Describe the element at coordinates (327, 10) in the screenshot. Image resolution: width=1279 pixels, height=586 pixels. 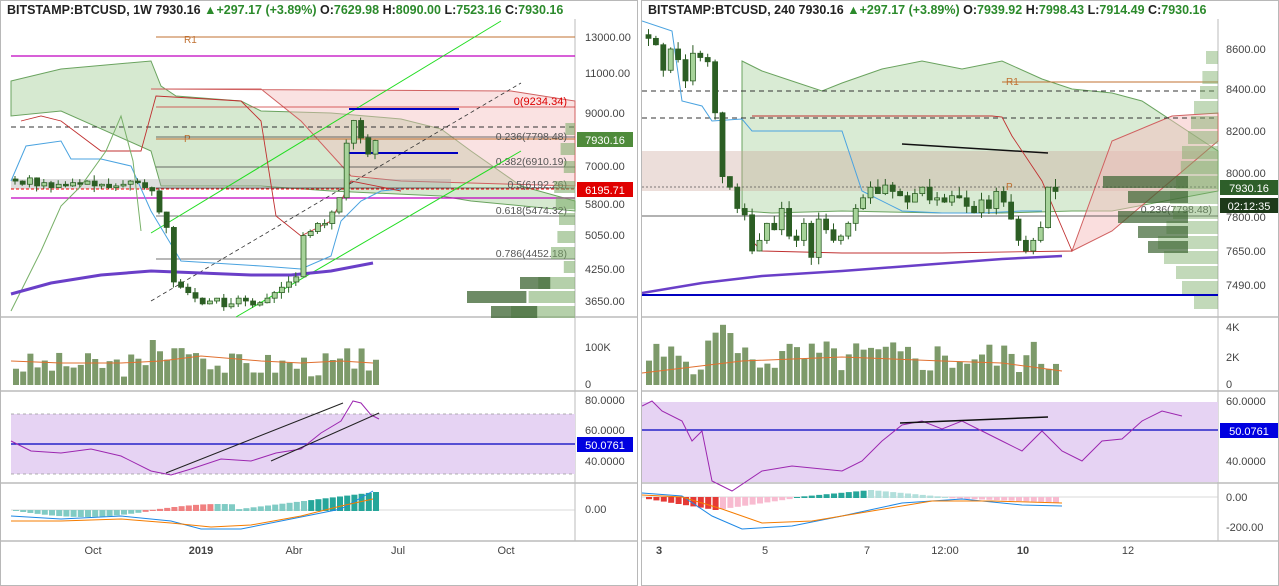
I see `open-label: O:` at that location.